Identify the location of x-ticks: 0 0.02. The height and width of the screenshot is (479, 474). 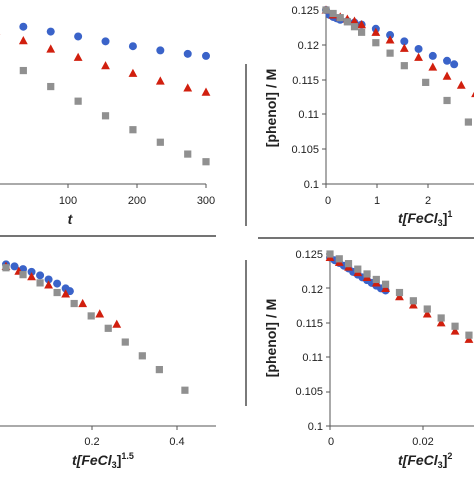
(381, 437).